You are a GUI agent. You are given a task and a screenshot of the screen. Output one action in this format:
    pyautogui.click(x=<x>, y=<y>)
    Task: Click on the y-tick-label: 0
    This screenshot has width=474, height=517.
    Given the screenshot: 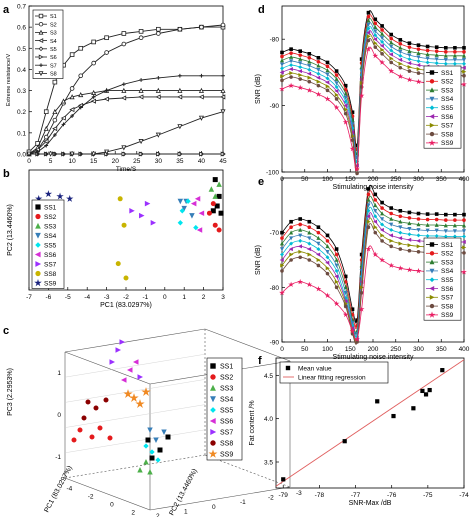 What is the action you would take?
    pyautogui.click(x=214, y=507)
    